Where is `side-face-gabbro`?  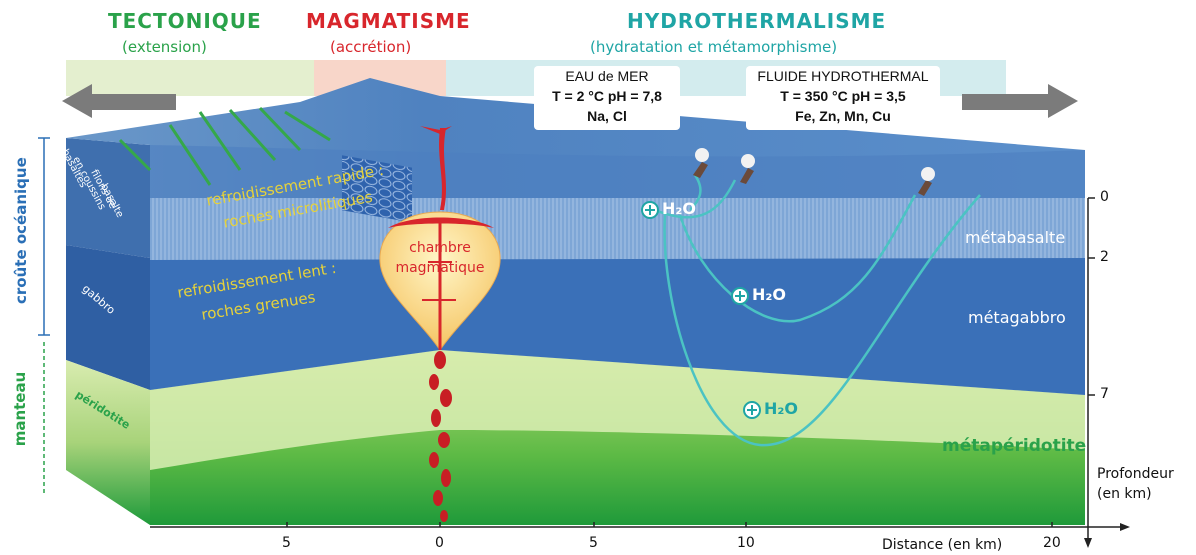 side-face-gabbro is located at coordinates (108, 317).